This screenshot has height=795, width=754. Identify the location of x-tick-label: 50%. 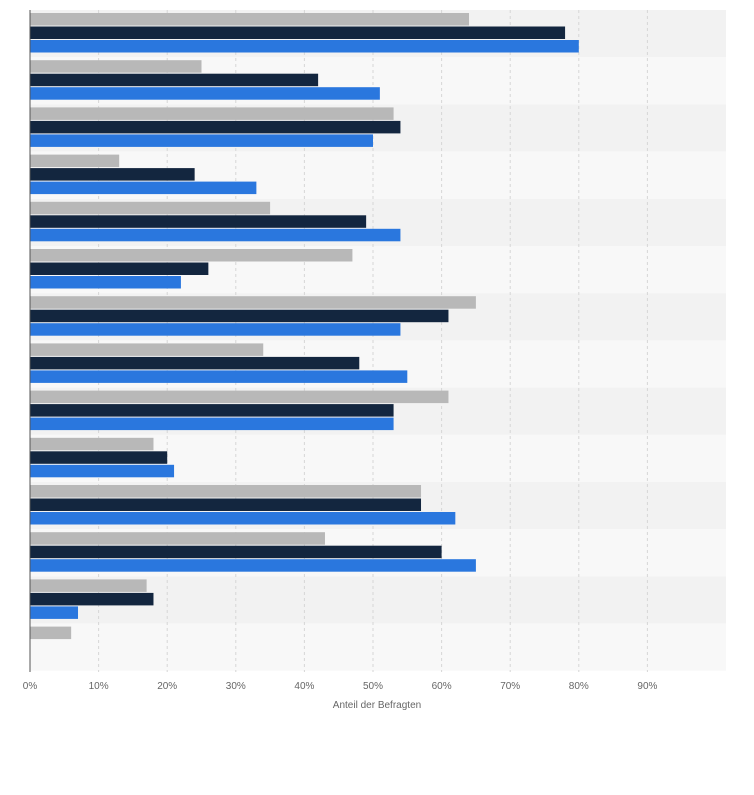
(373, 686).